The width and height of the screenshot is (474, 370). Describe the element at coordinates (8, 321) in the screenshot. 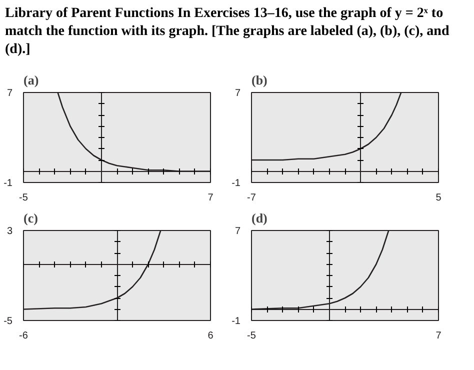

I see `y-tick-label: -5` at that location.